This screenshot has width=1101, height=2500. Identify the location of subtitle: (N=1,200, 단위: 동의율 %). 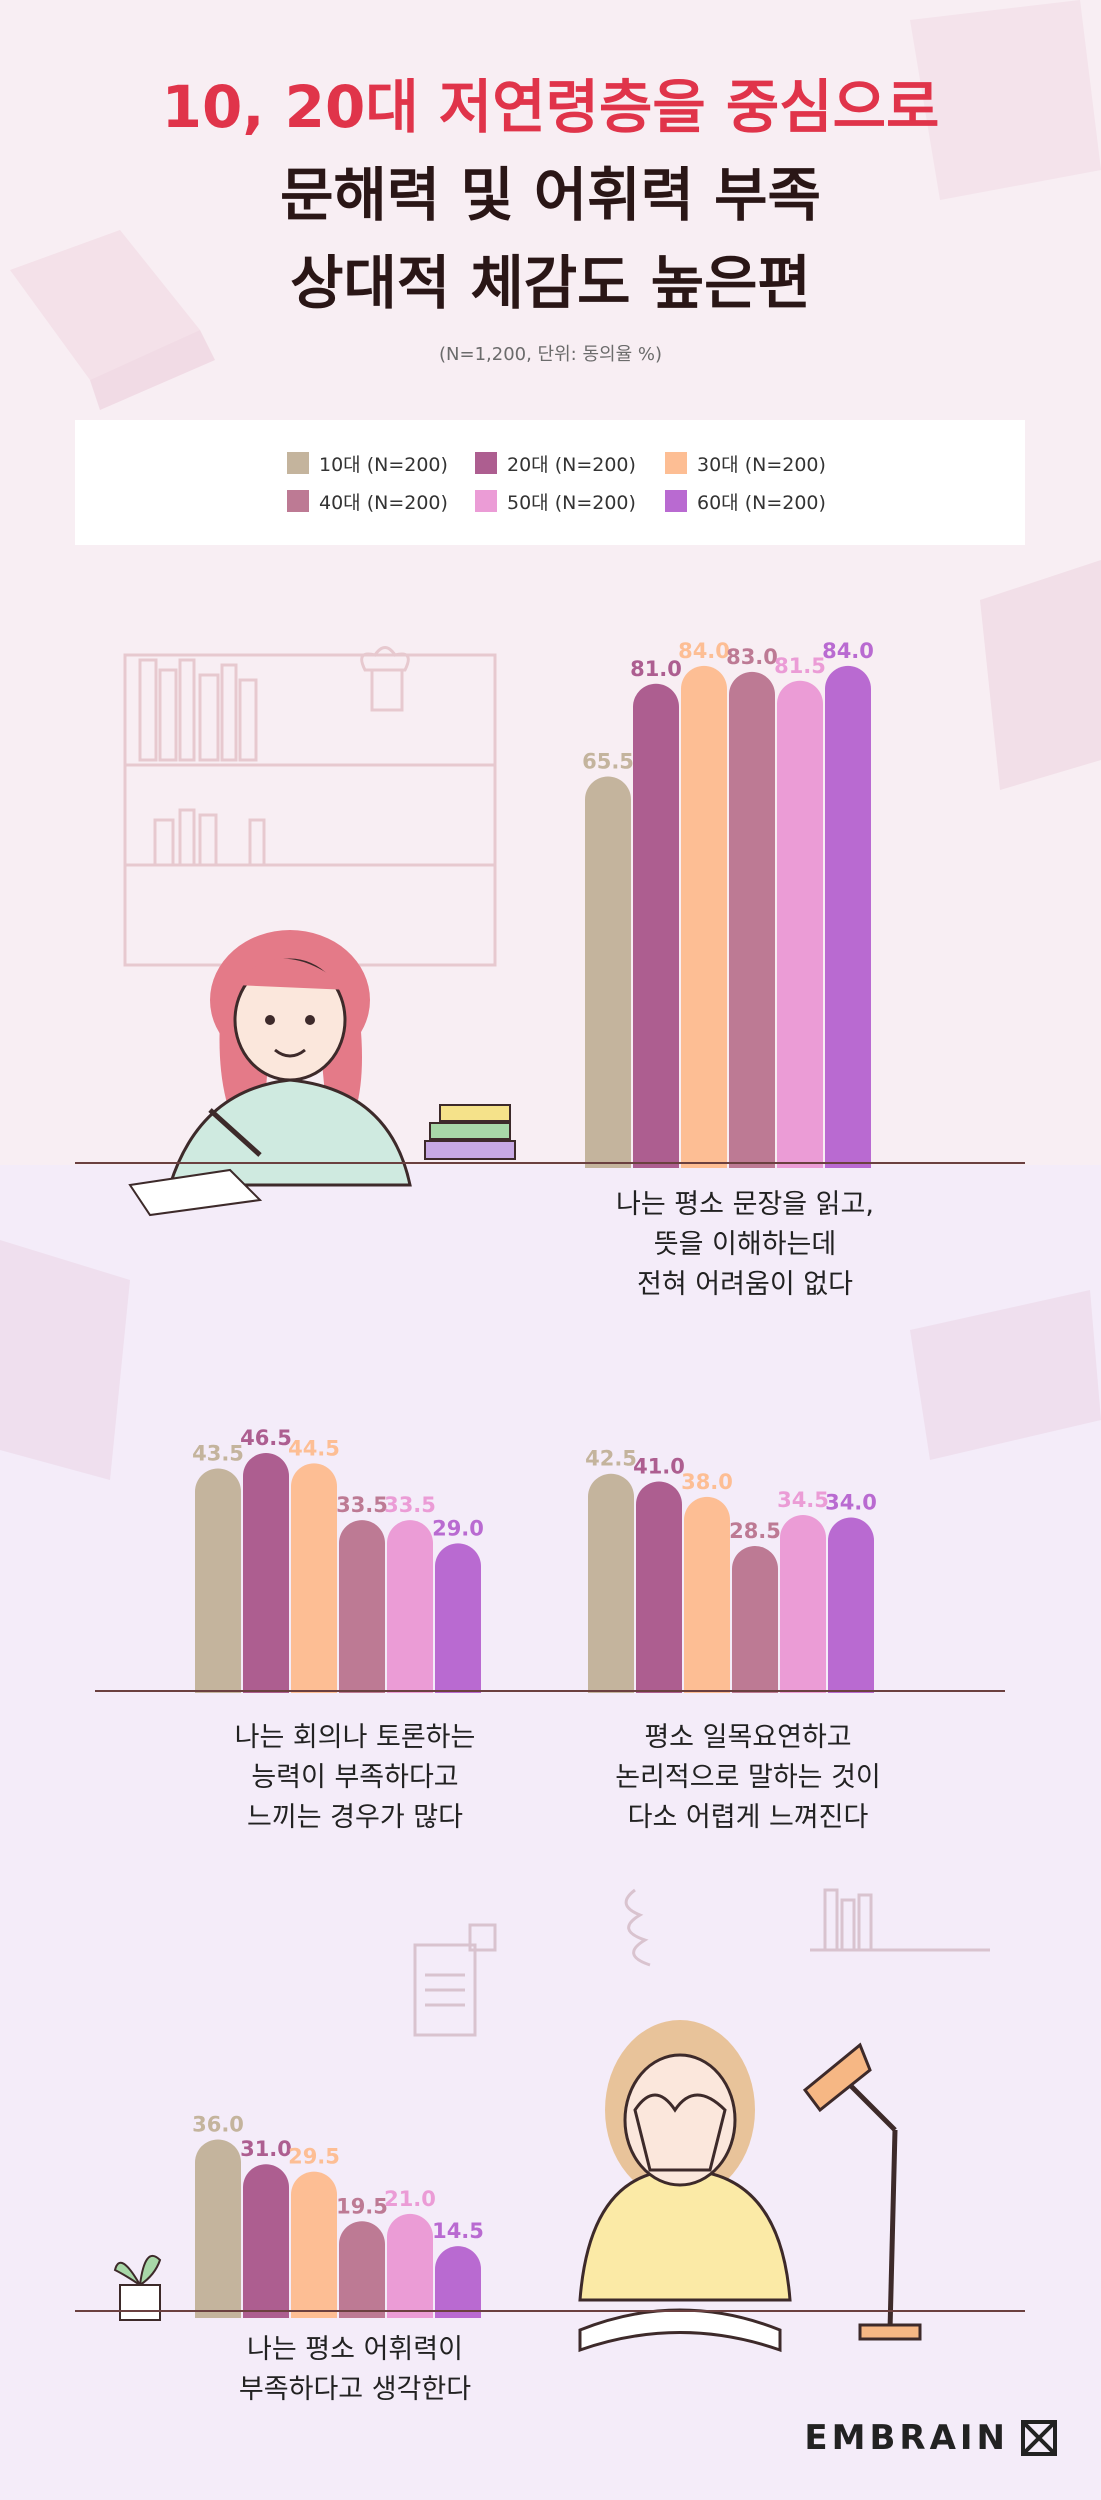
(550, 354).